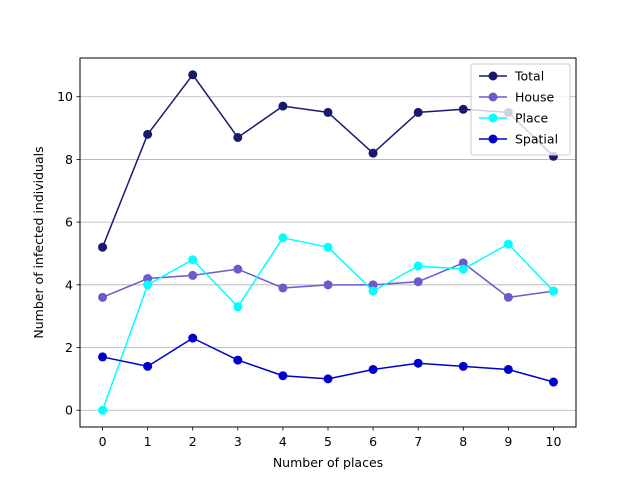  I want to click on x-tick-label: 6, so click(373, 441).